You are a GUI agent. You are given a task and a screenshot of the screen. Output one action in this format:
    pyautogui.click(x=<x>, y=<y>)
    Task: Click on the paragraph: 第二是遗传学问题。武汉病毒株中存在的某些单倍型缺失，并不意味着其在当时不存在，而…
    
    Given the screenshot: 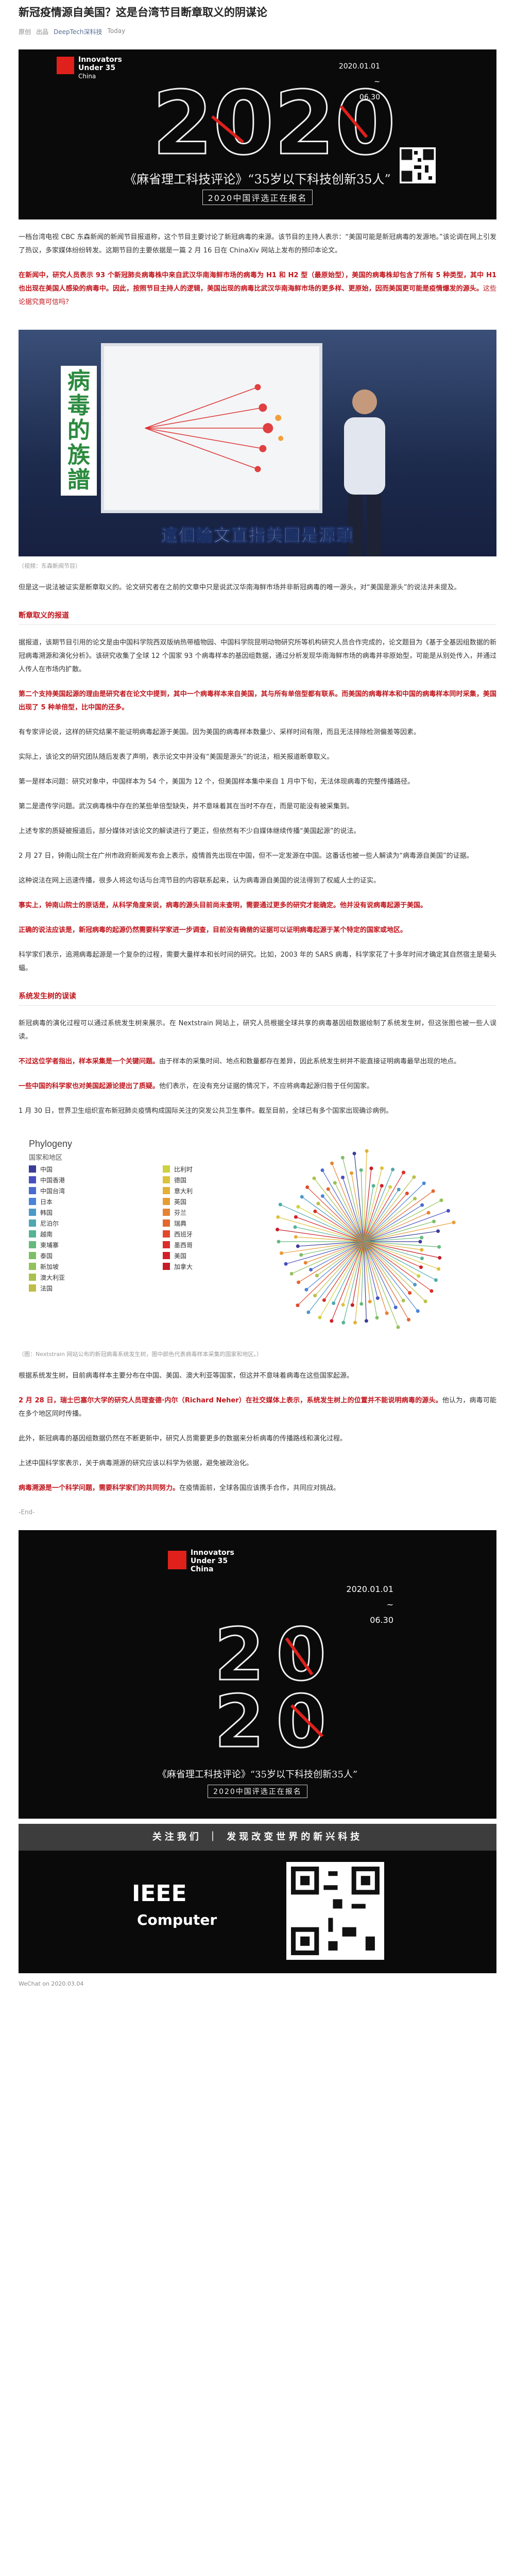 What is the action you would take?
    pyautogui.click(x=187, y=807)
    